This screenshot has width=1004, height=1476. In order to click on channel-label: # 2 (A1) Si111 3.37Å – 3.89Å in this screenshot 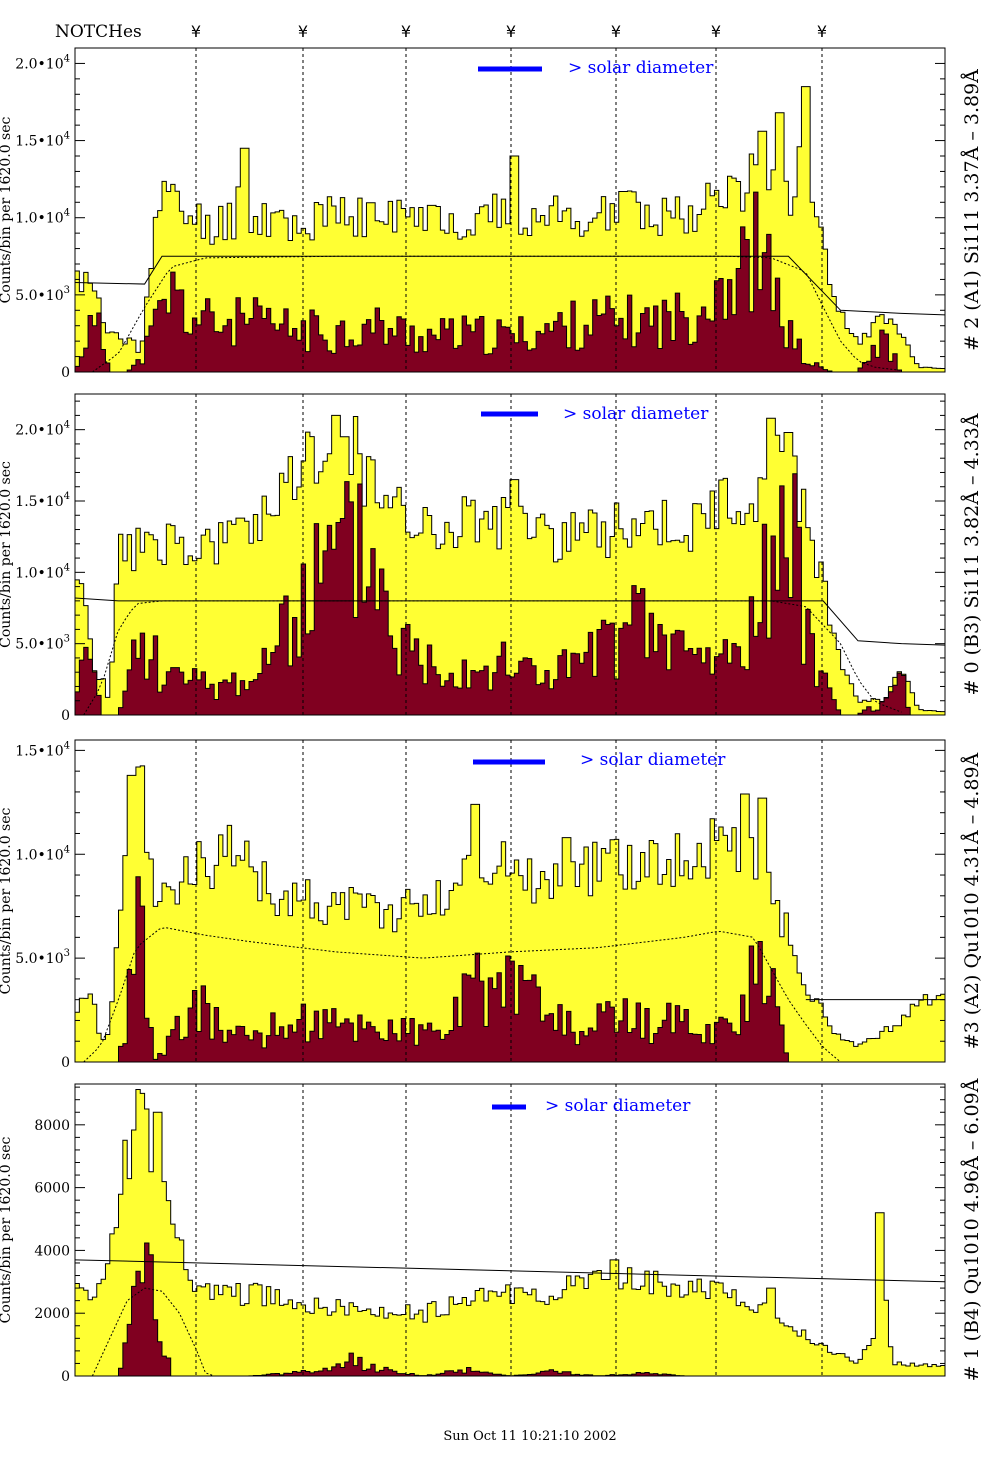, I will do `click(972, 210)`.